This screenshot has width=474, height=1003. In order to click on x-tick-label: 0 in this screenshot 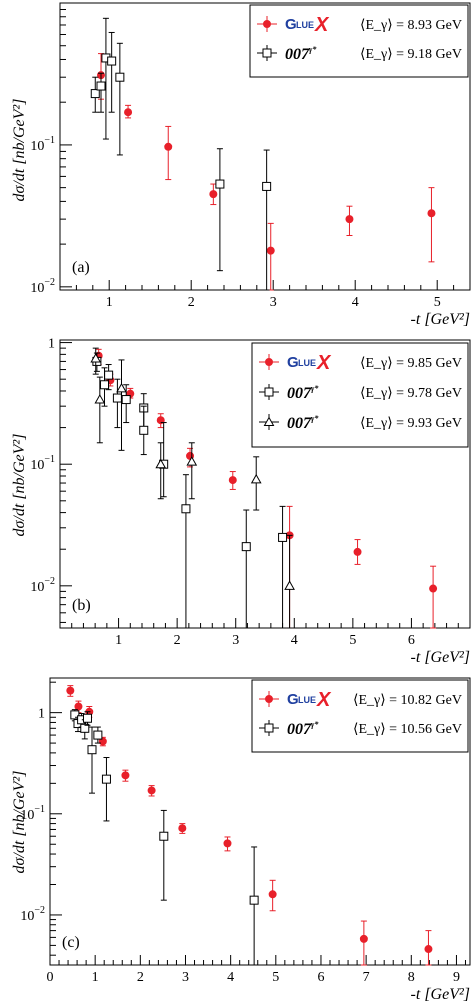, I will do `click(50, 977)`.